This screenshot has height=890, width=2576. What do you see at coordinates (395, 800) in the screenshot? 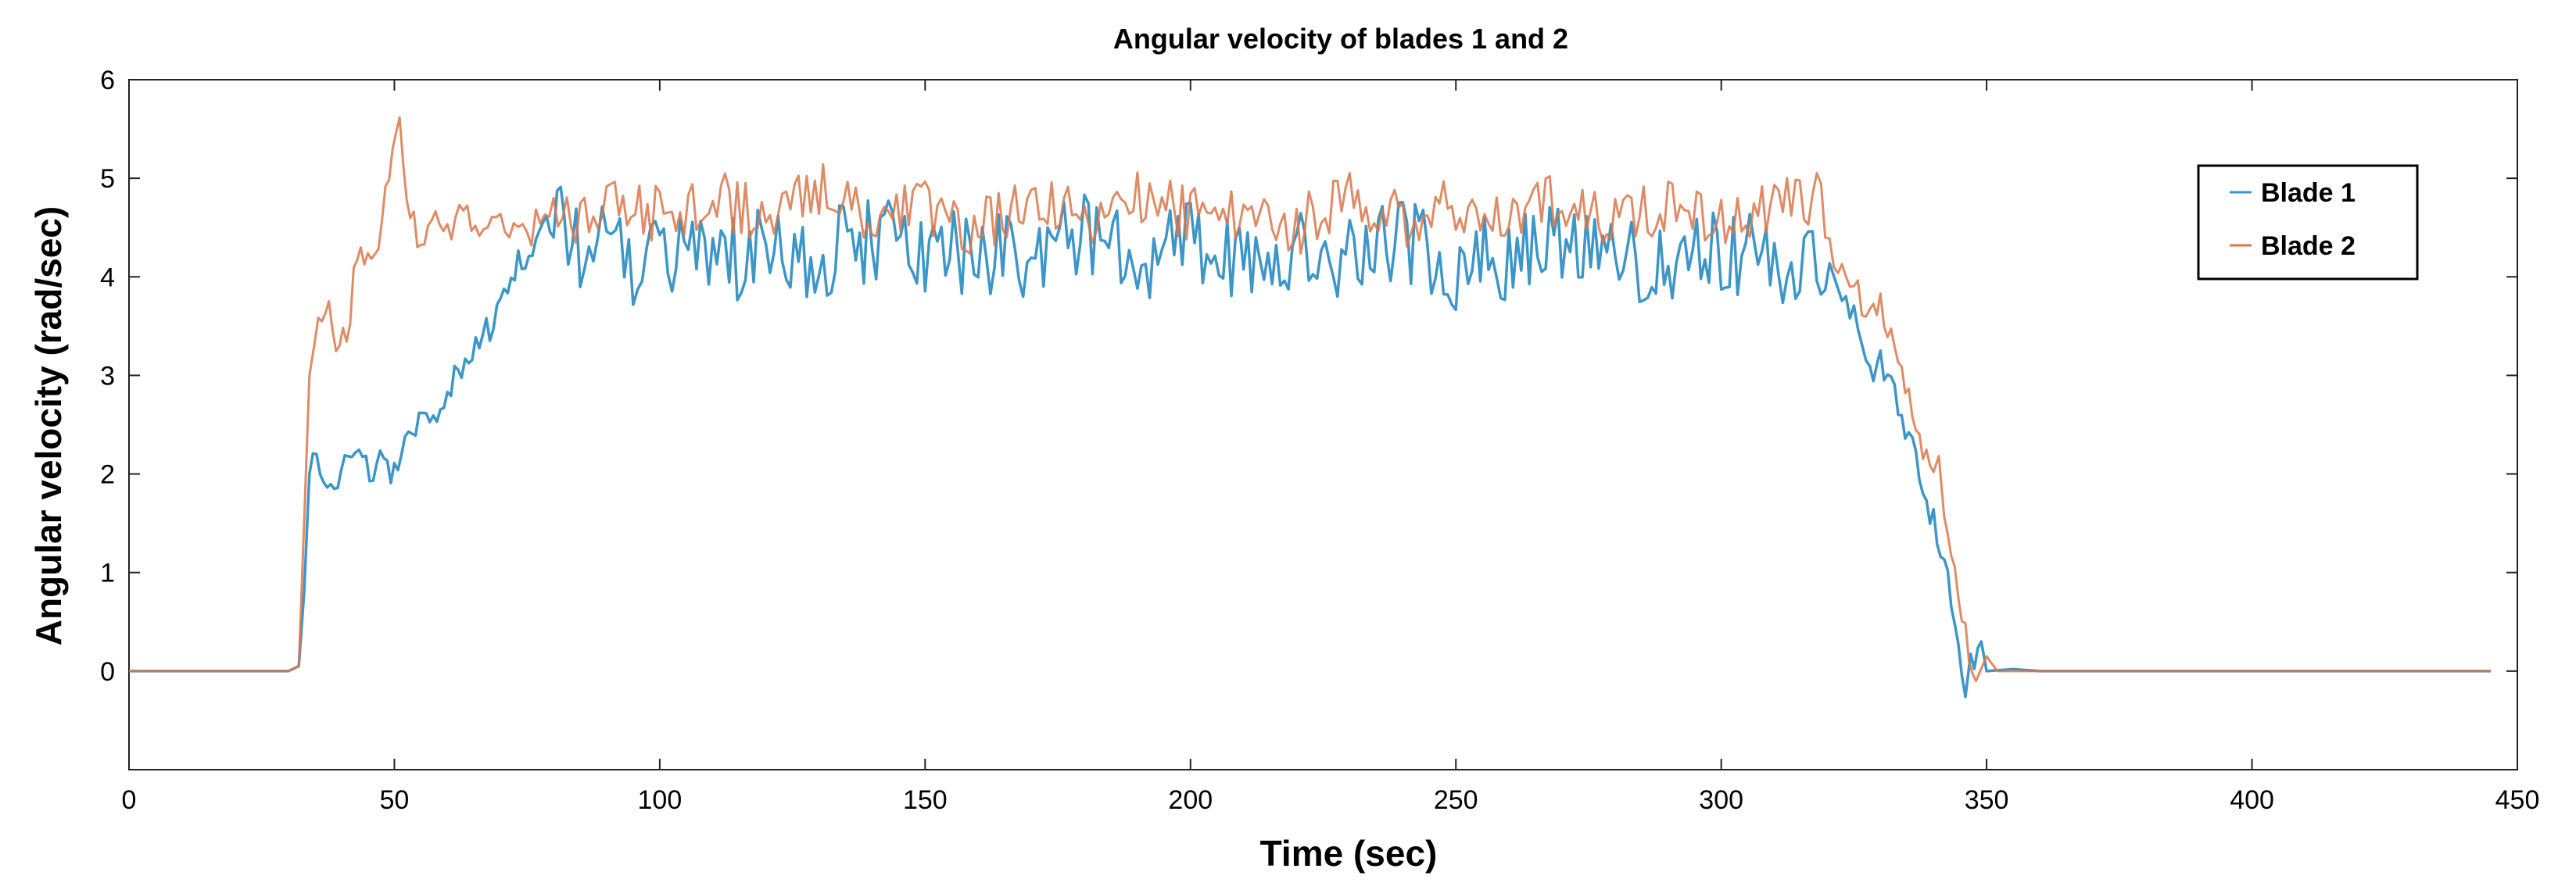
I see `x-tick-label: 50` at bounding box center [395, 800].